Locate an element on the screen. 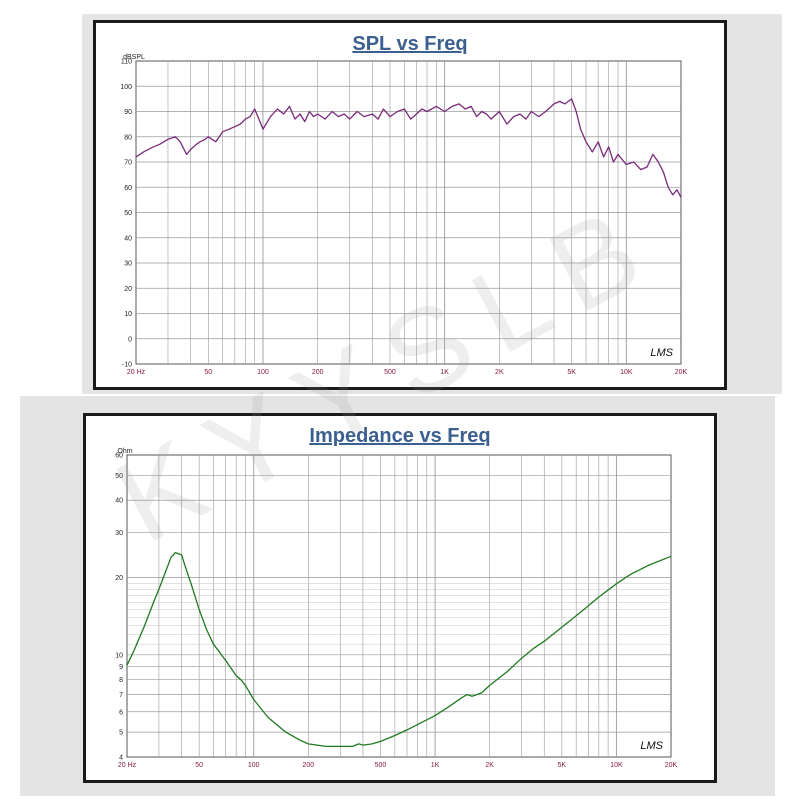  impedance-x-tick-label: 1K is located at coordinates (435, 765).